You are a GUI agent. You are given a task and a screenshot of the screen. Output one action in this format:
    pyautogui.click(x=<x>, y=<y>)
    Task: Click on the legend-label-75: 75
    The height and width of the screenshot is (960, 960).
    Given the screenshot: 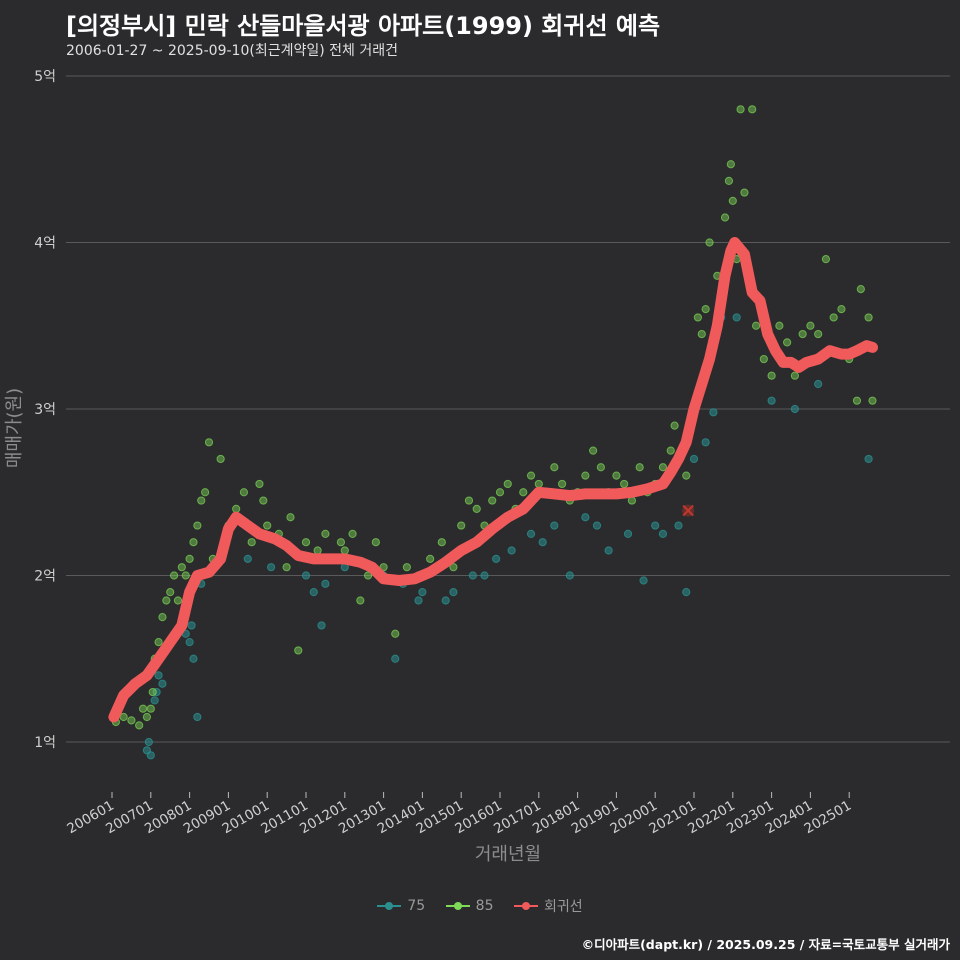 What is the action you would take?
    pyautogui.click(x=416, y=906)
    